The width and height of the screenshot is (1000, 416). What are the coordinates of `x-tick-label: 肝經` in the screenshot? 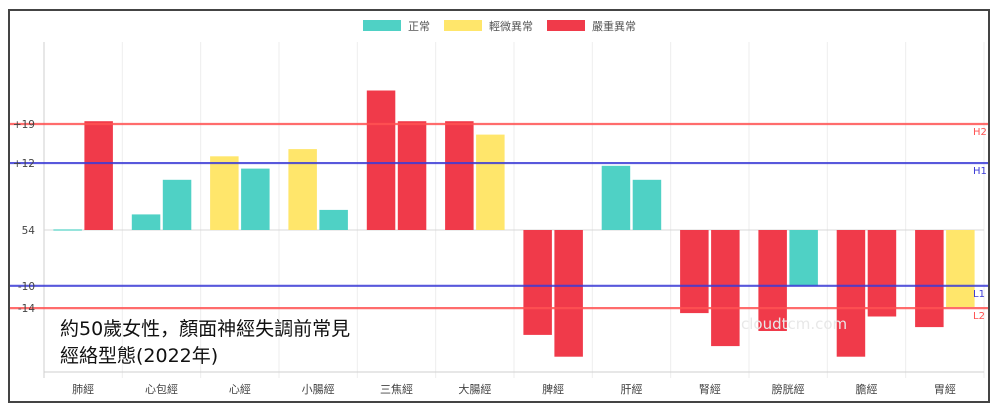 It's located at (632, 389).